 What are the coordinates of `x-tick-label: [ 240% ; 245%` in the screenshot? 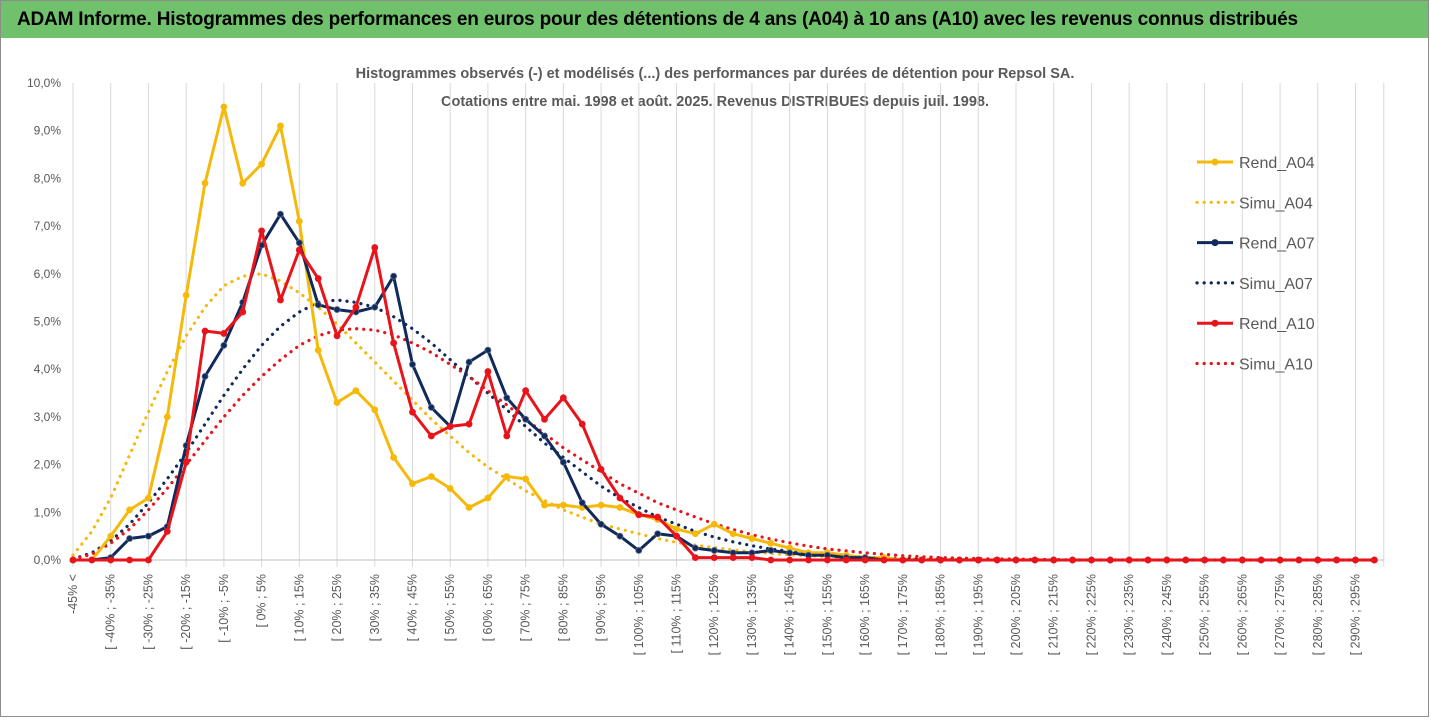 It's located at (1167, 614).